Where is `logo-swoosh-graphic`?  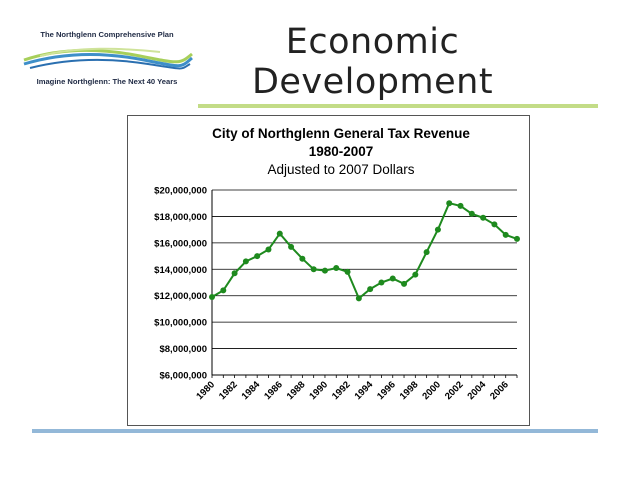 logo-swoosh-graphic is located at coordinates (108, 58).